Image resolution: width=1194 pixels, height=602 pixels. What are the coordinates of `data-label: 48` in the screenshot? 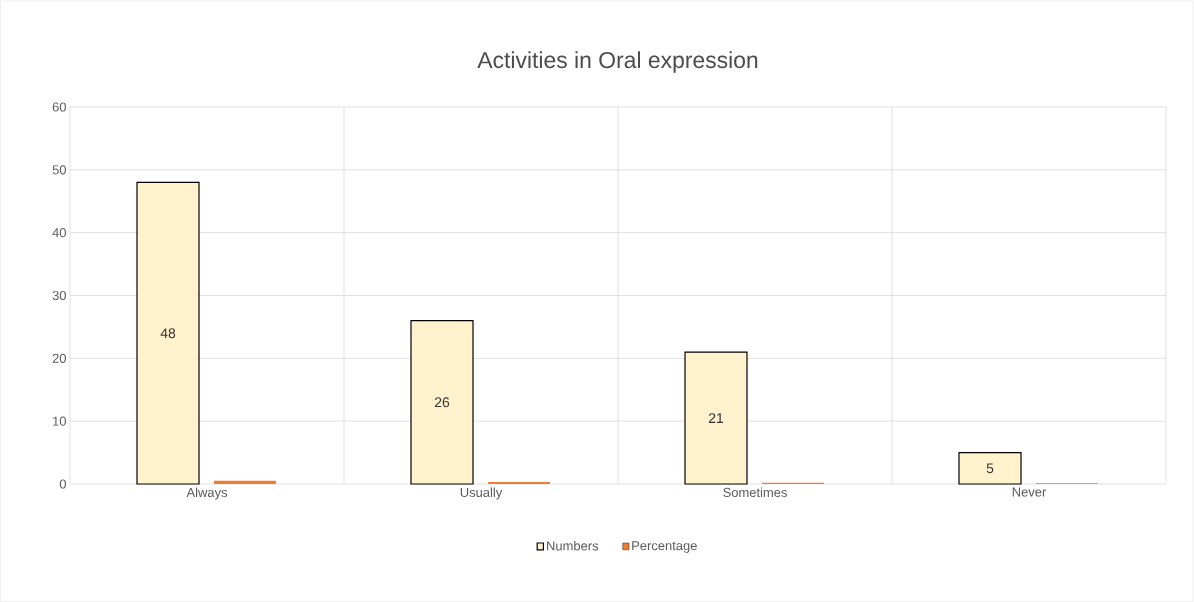 It's located at (168, 333).